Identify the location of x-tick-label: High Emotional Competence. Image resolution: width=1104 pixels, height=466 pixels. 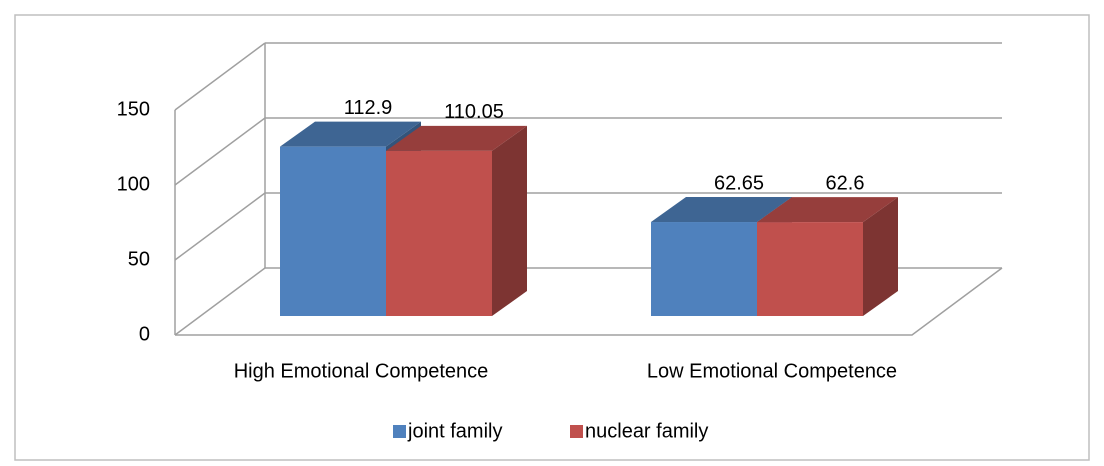
(361, 371).